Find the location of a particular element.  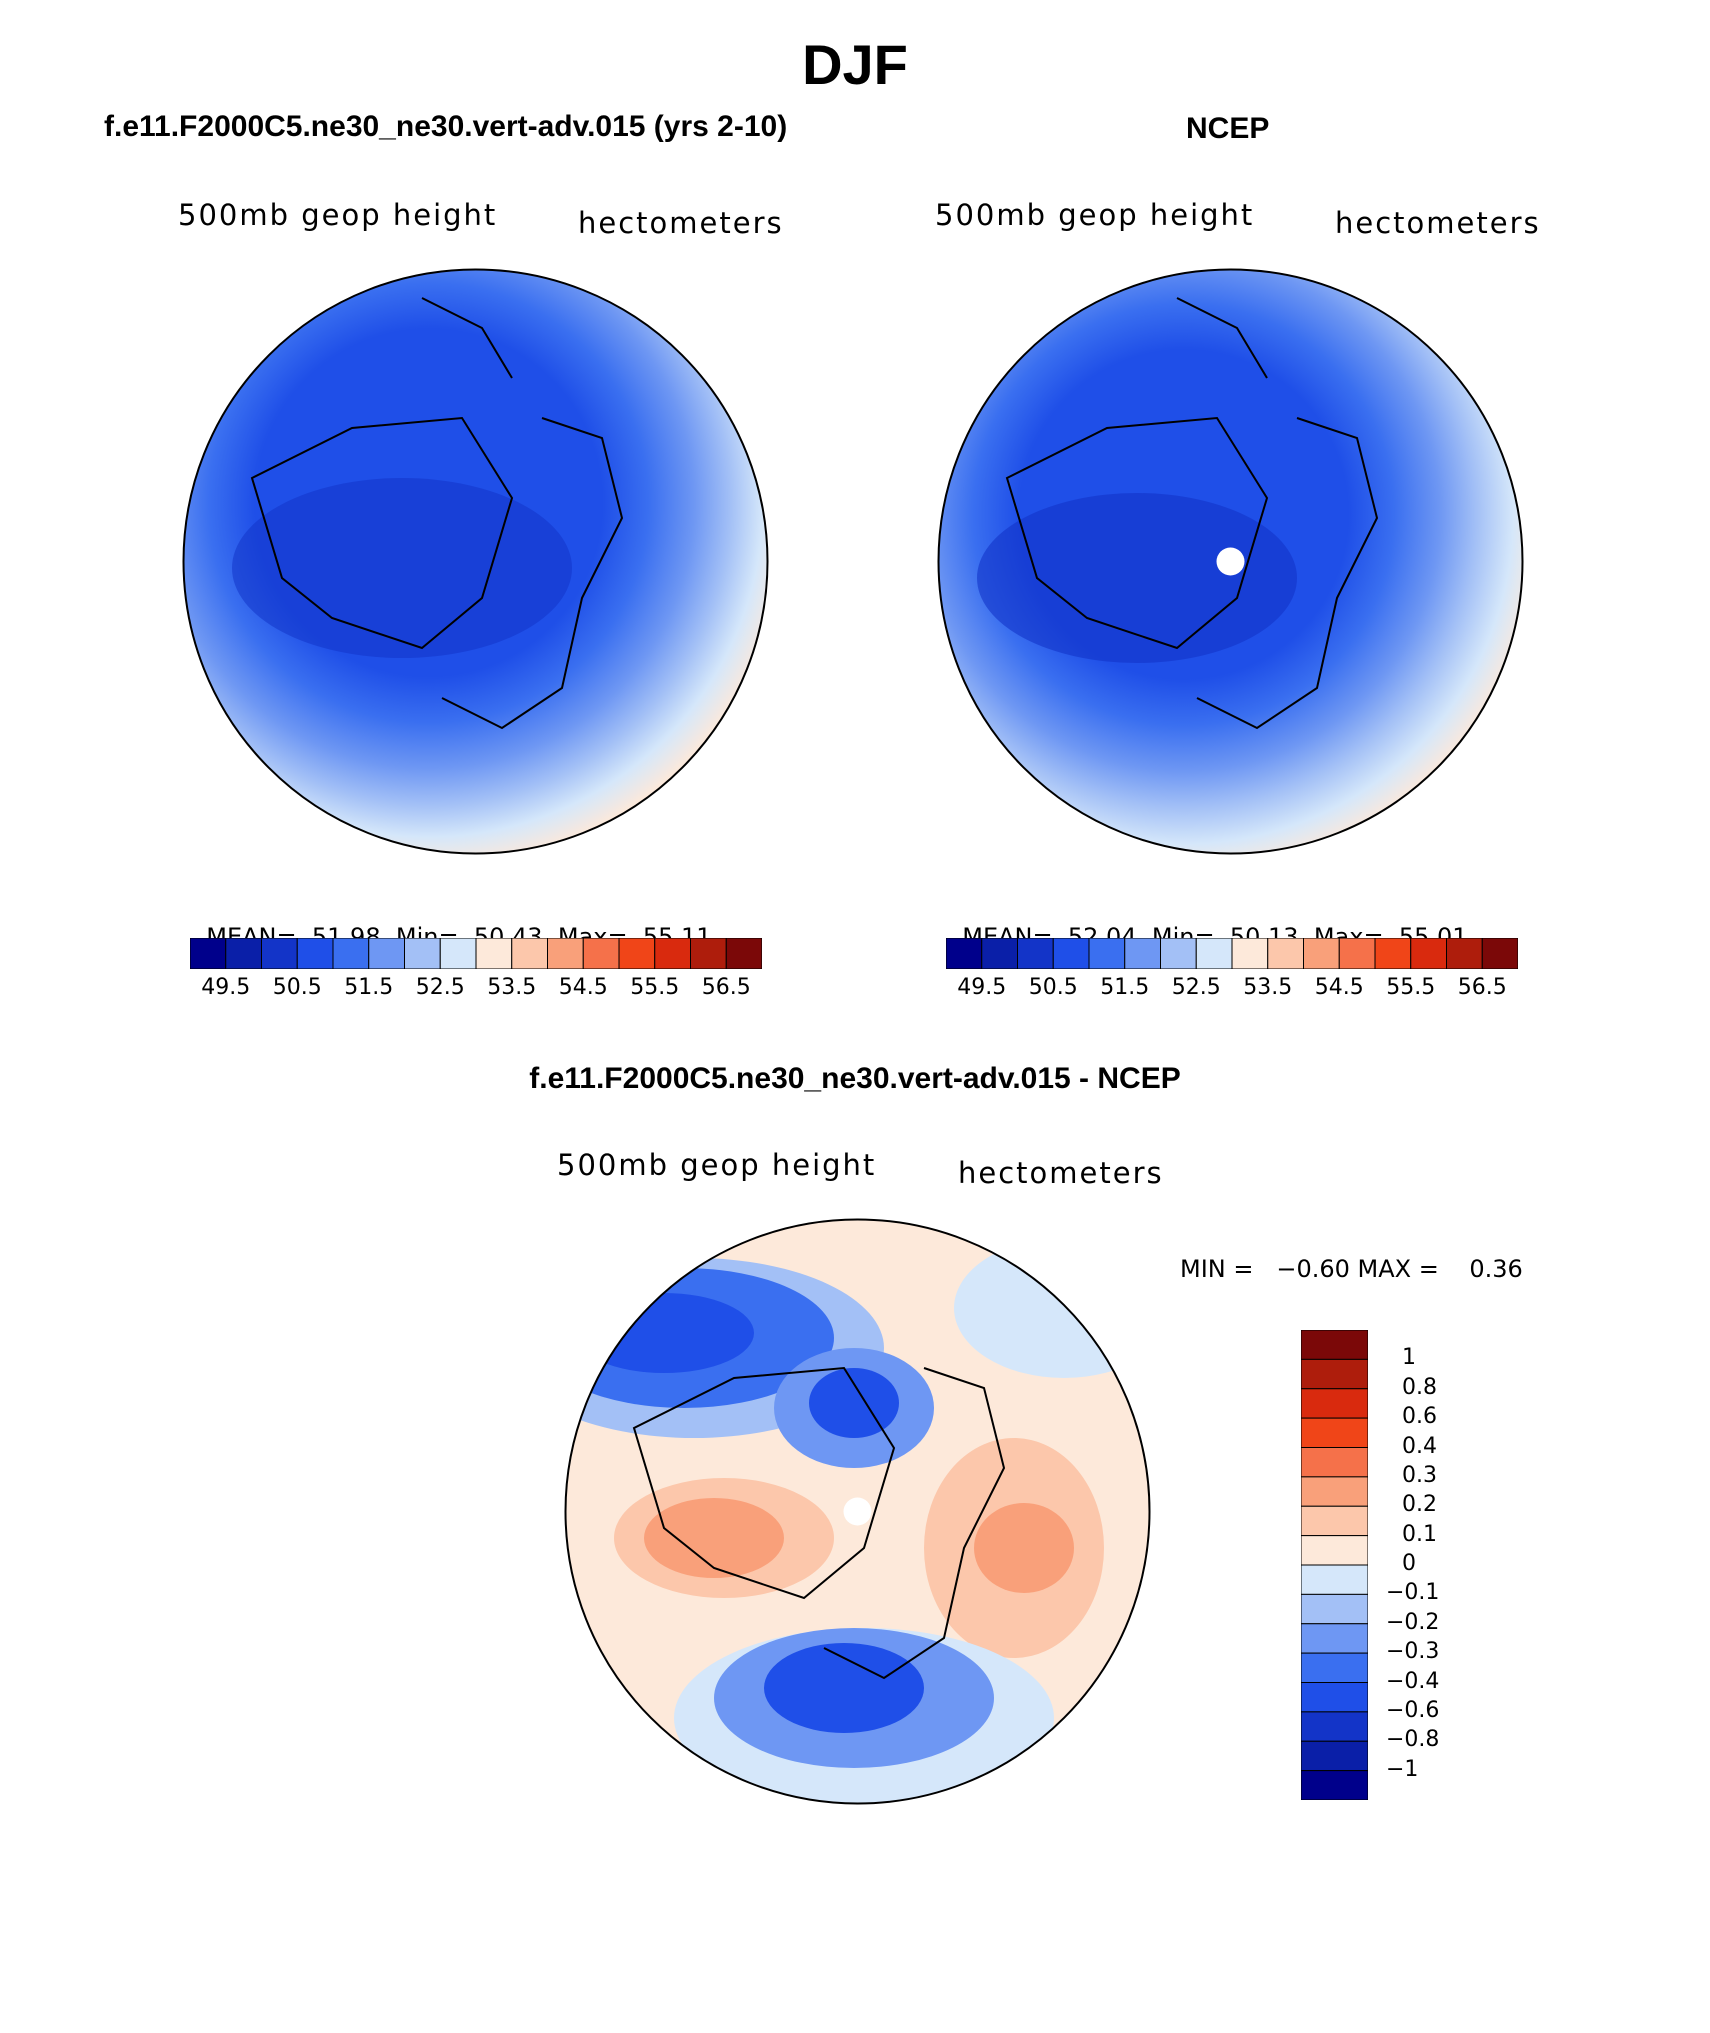

obs-colorbar-ticks: 49.5 50.5 51.5 52.5 53.5 54.5 55.5 56.5 is located at coordinates (1232, 990).